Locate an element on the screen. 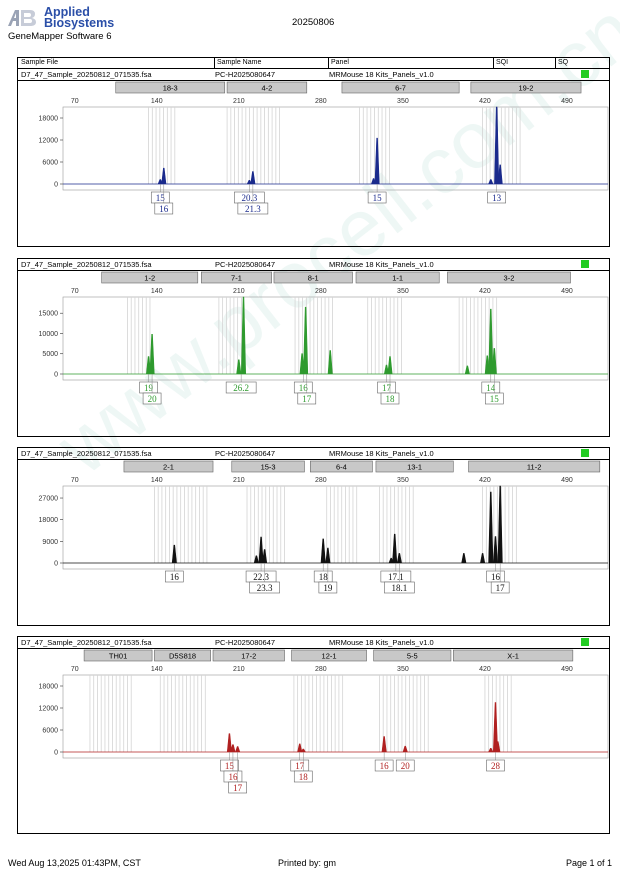 The image size is (620, 876). marker-label: 6-7 is located at coordinates (400, 88).